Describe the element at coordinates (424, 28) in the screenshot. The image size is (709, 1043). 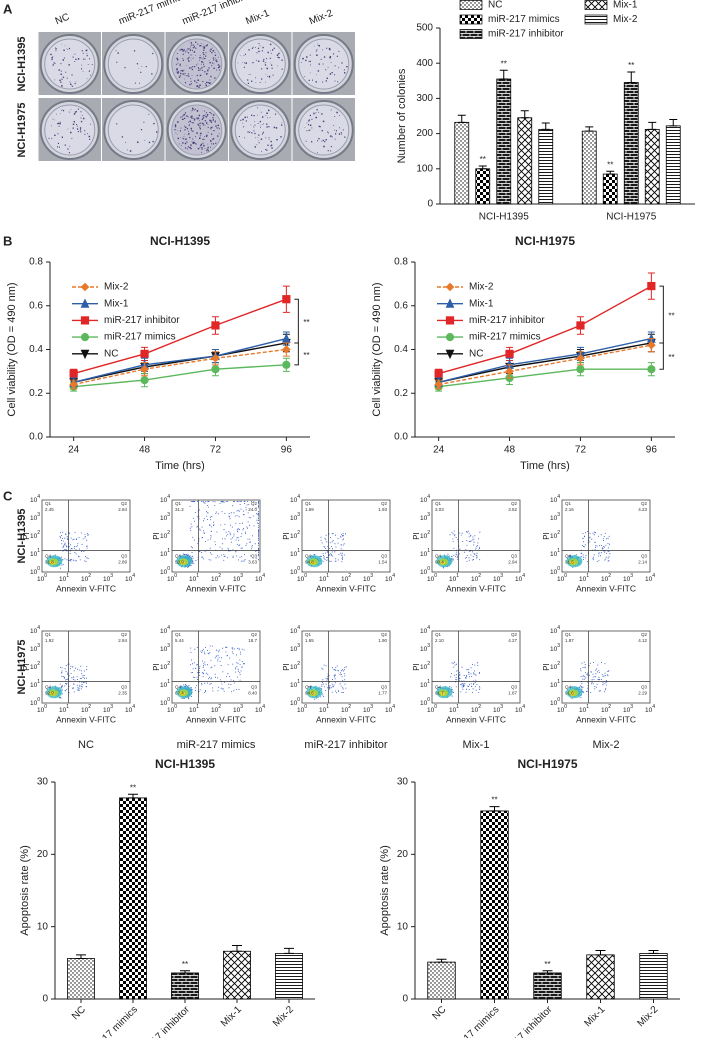
I see `y-tick-label: 500` at that location.